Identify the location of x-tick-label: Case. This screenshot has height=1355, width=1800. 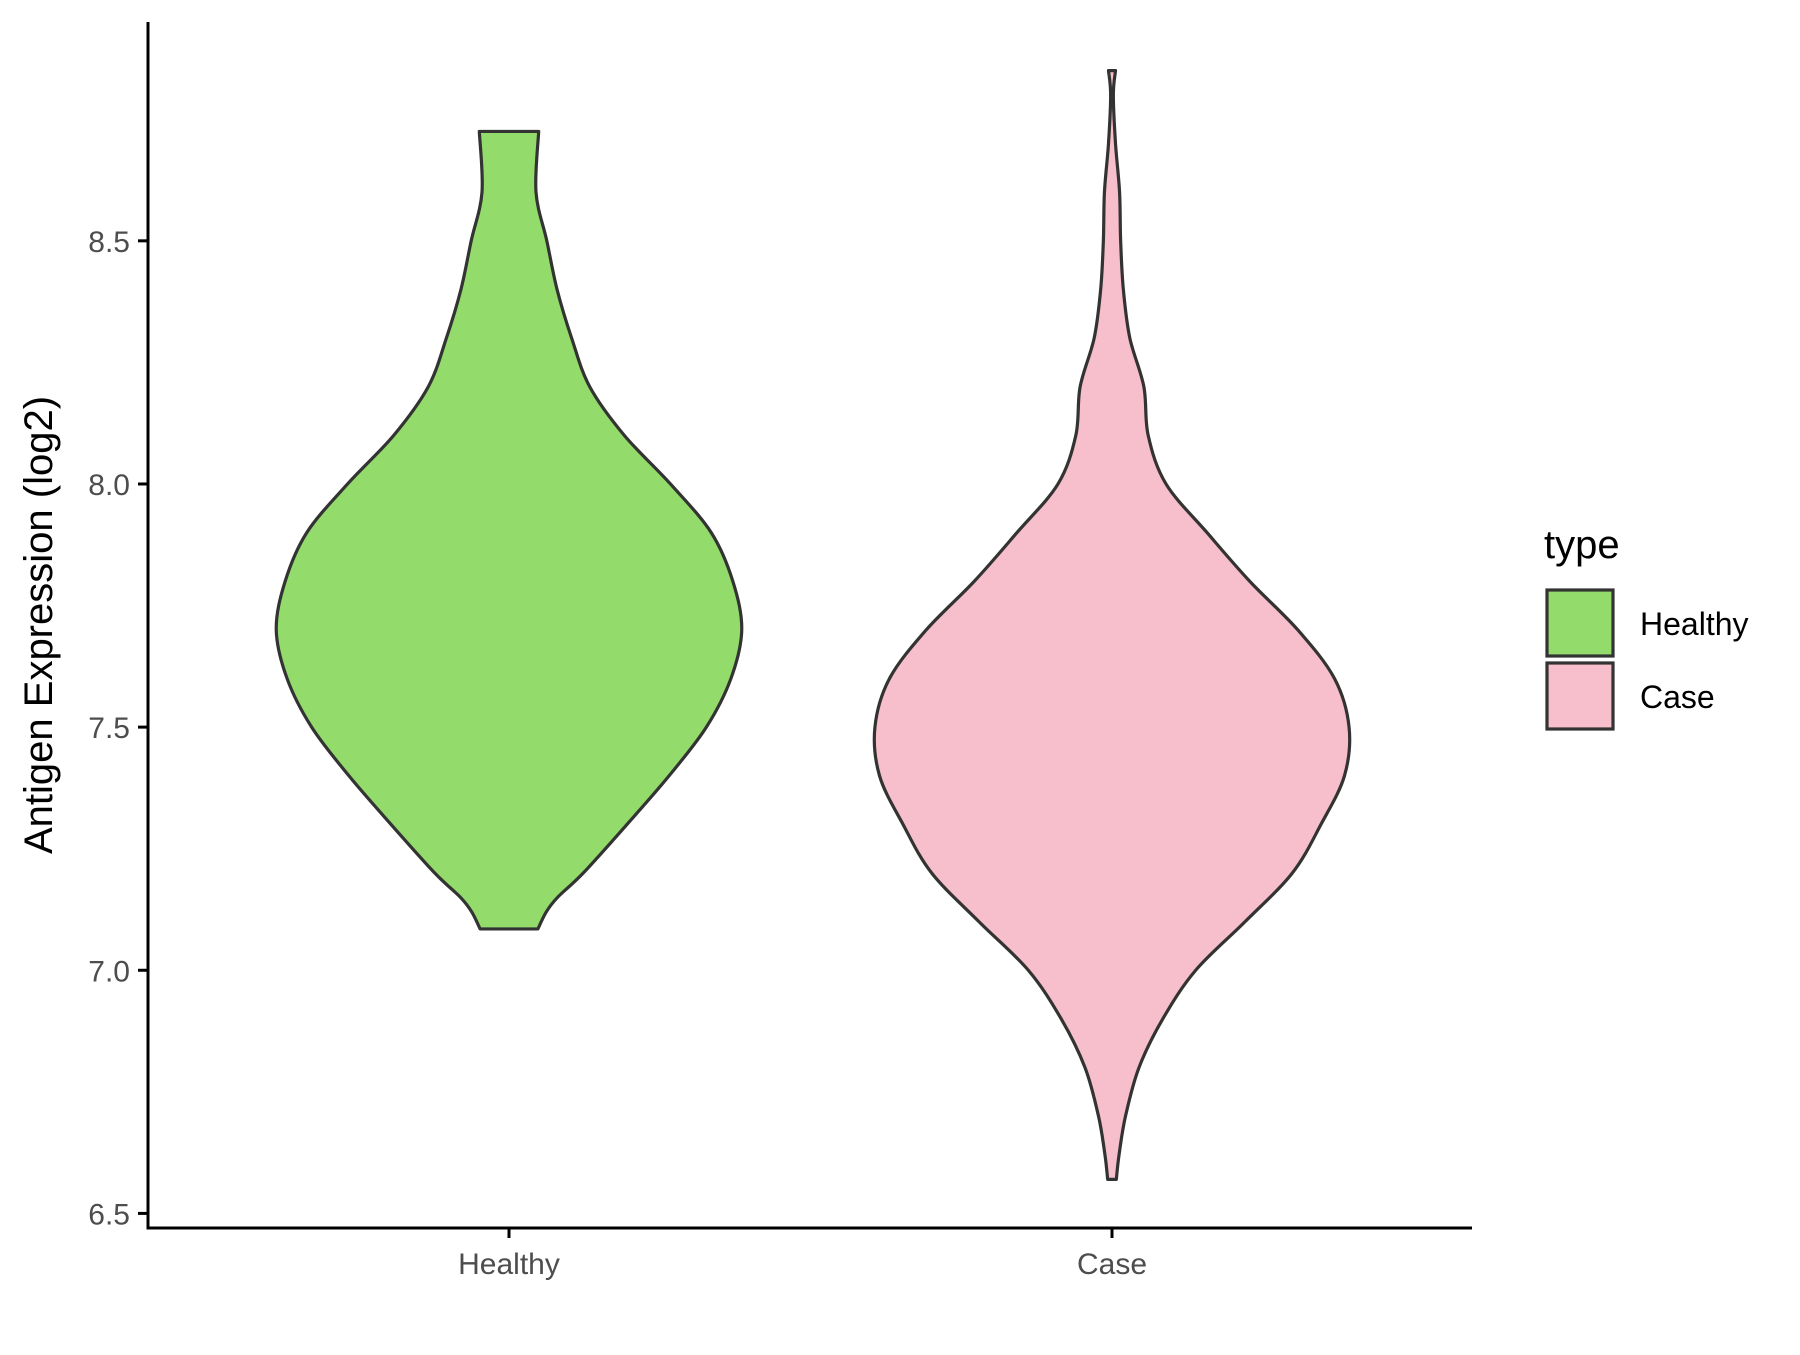
(1112, 1264).